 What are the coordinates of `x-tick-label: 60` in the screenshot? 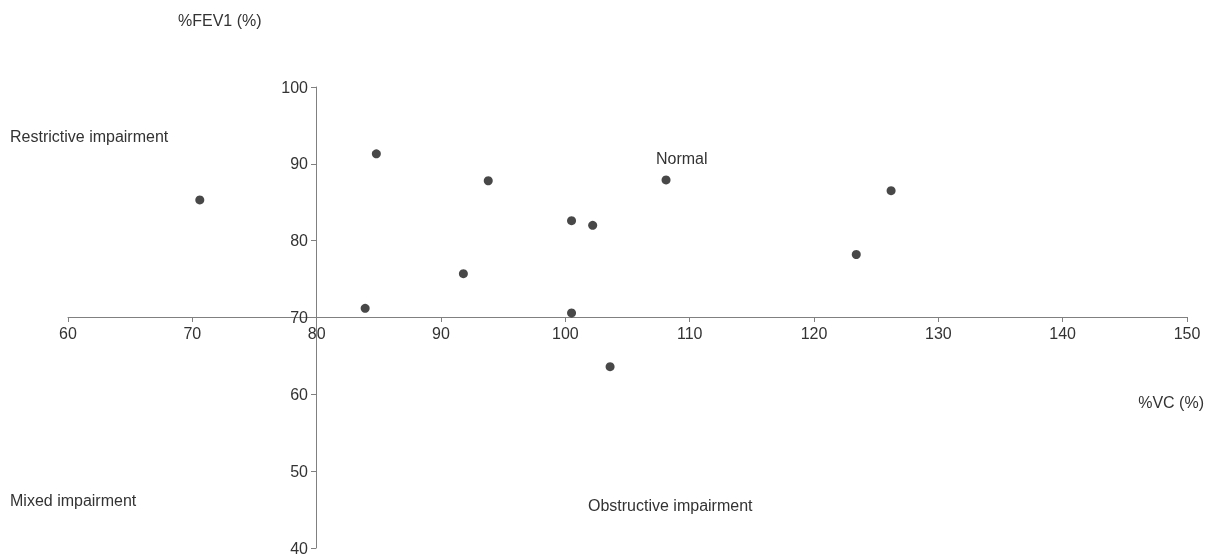 It's located at (68, 333).